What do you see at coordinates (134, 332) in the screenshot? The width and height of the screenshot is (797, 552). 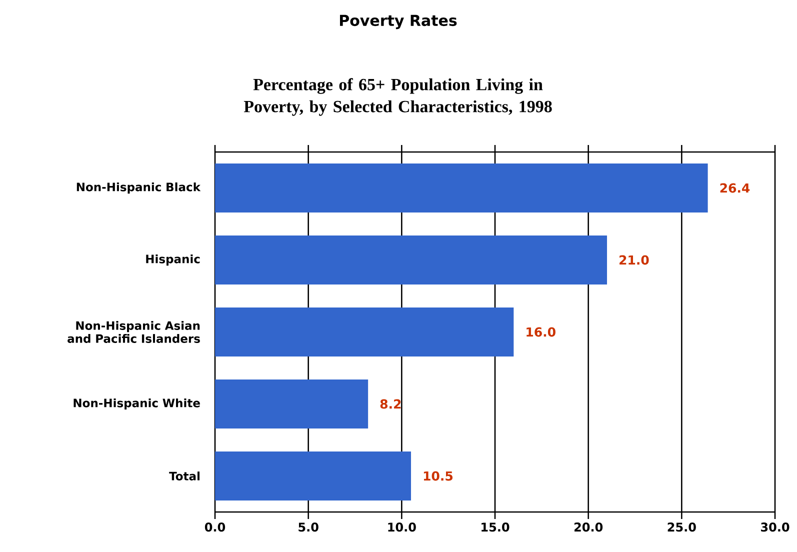 I see `y-tick-label: Non-Hispanic Asian and Pacific Islanders` at bounding box center [134, 332].